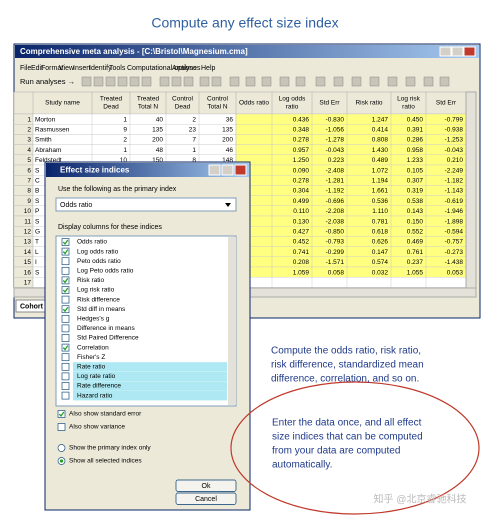  What do you see at coordinates (469, 51) in the screenshot?
I see `close-button` at bounding box center [469, 51].